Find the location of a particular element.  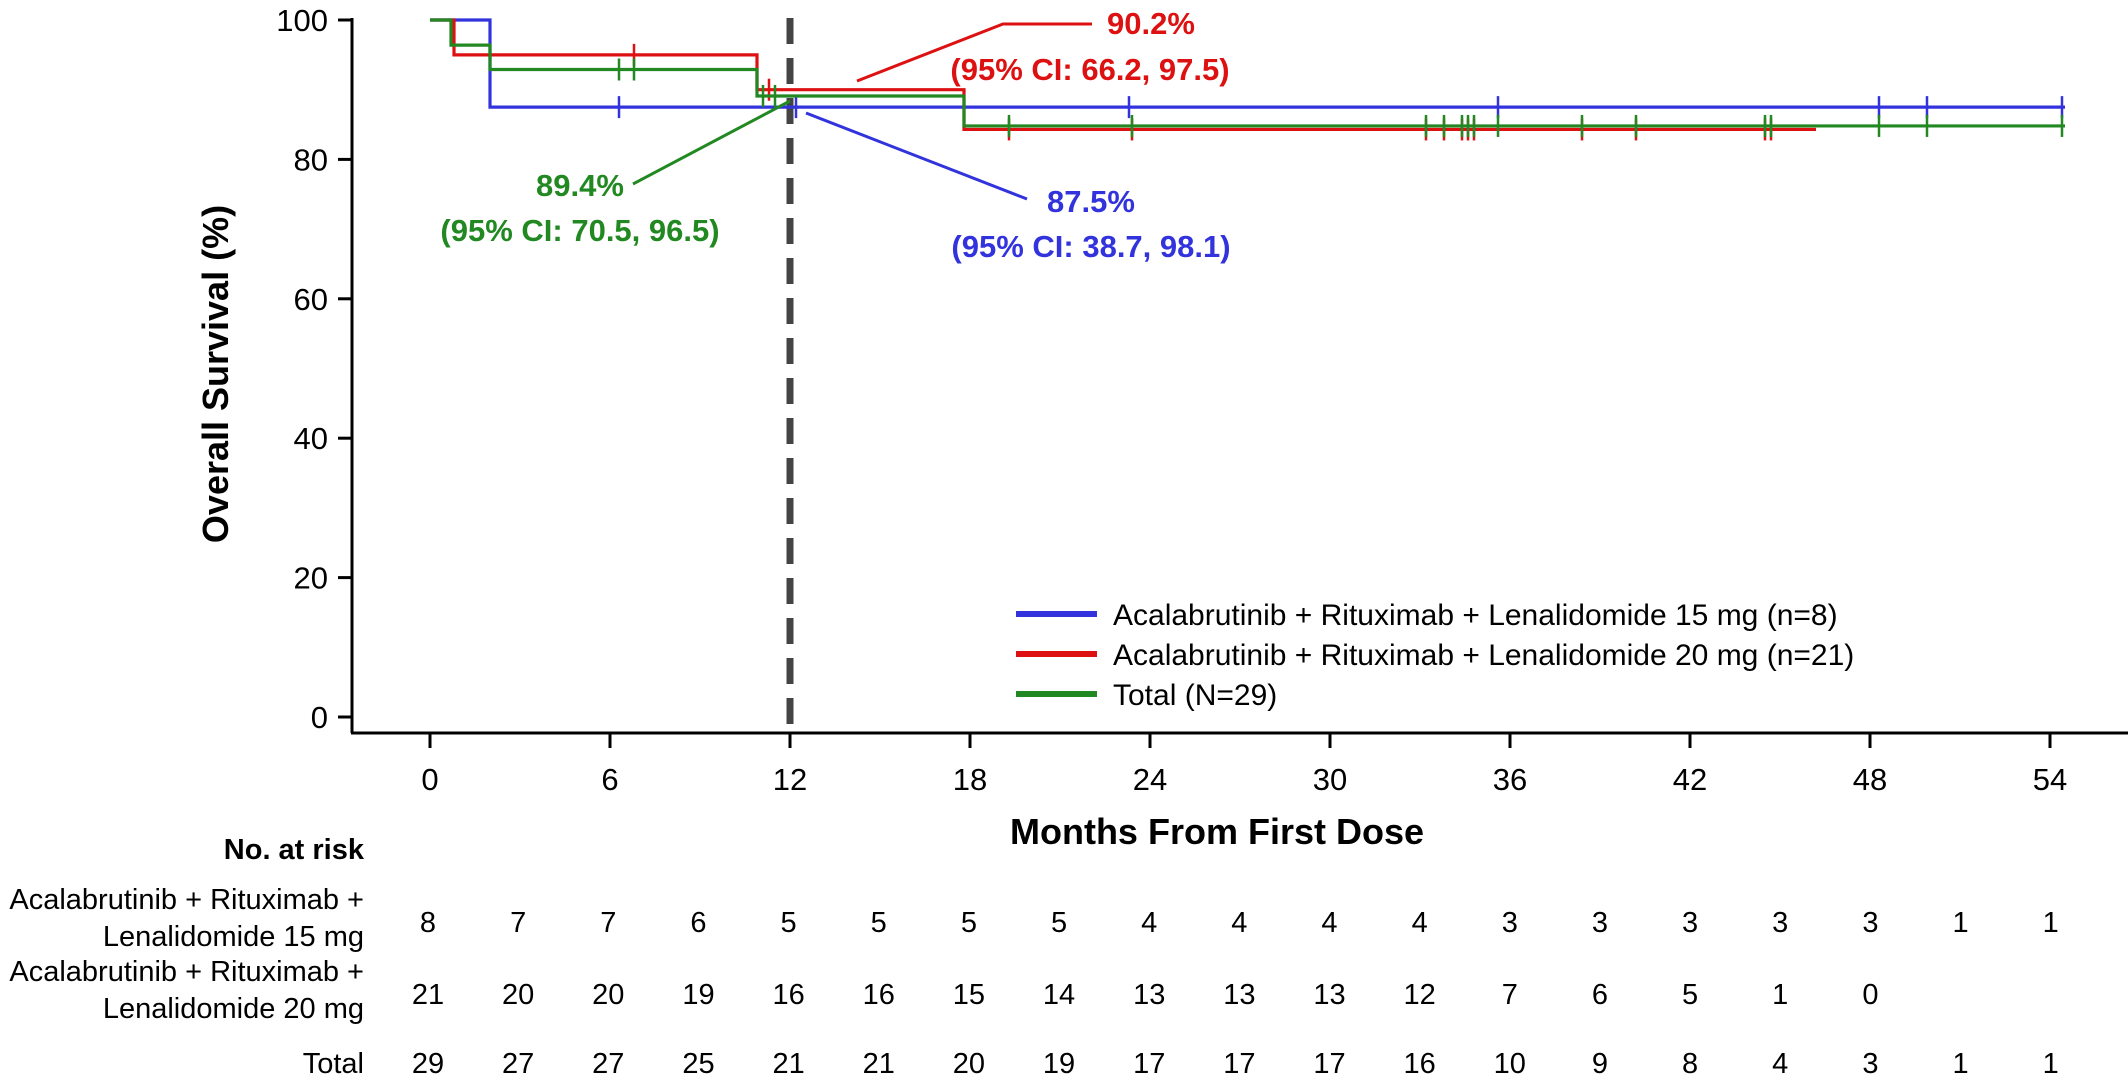

risk-count: 25 is located at coordinates (698, 1064).